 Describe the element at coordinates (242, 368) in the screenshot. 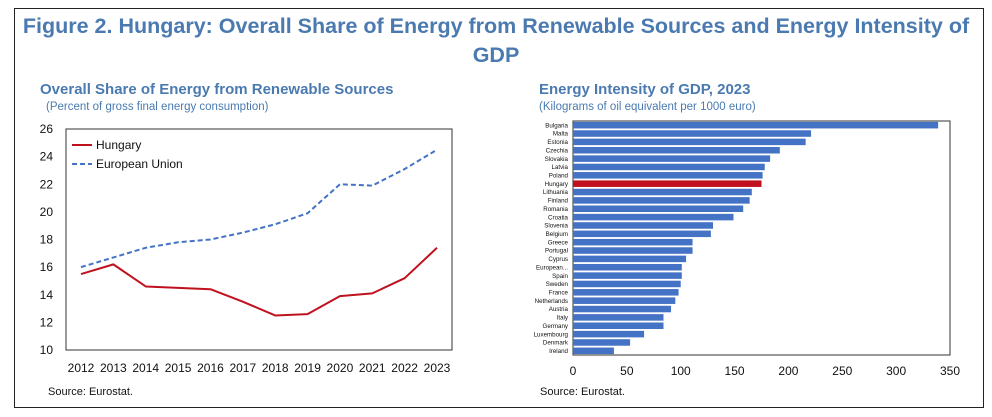

I see `x-tick-label: 2017` at that location.